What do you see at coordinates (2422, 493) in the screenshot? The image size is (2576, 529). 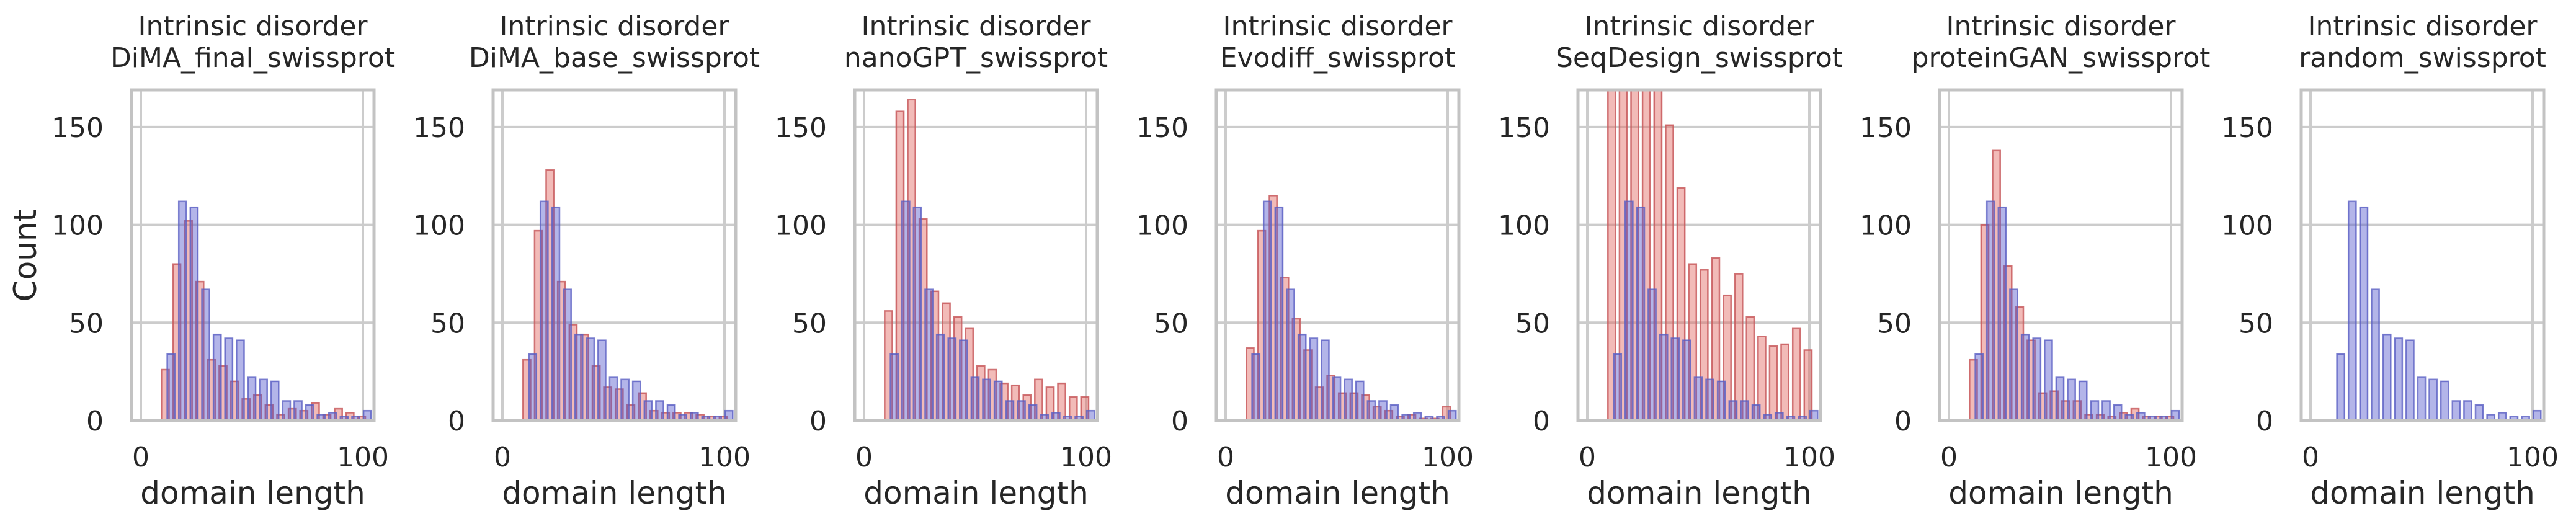 I see `x-axis-label: domain length` at bounding box center [2422, 493].